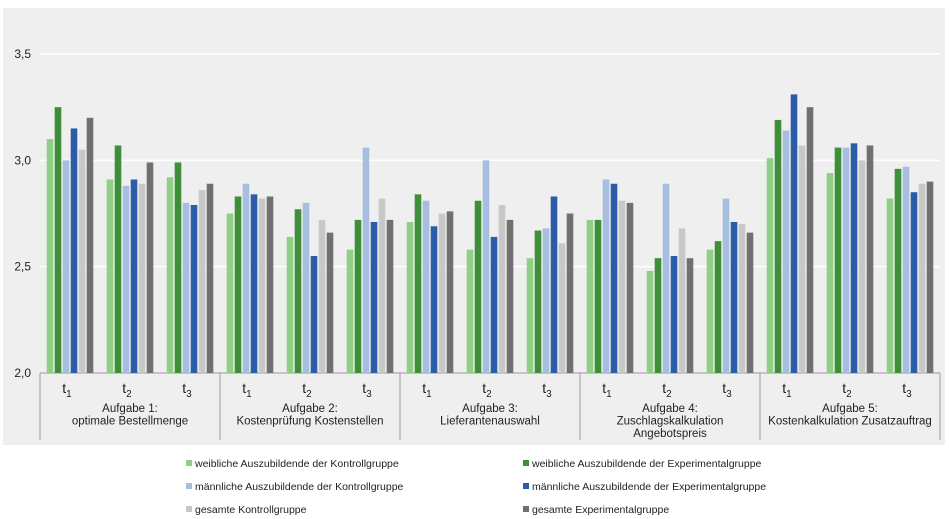 Image resolution: width=949 pixels, height=519 pixels. Describe the element at coordinates (670, 422) in the screenshot. I see `group-label: Zuschlagskalkulation` at that location.